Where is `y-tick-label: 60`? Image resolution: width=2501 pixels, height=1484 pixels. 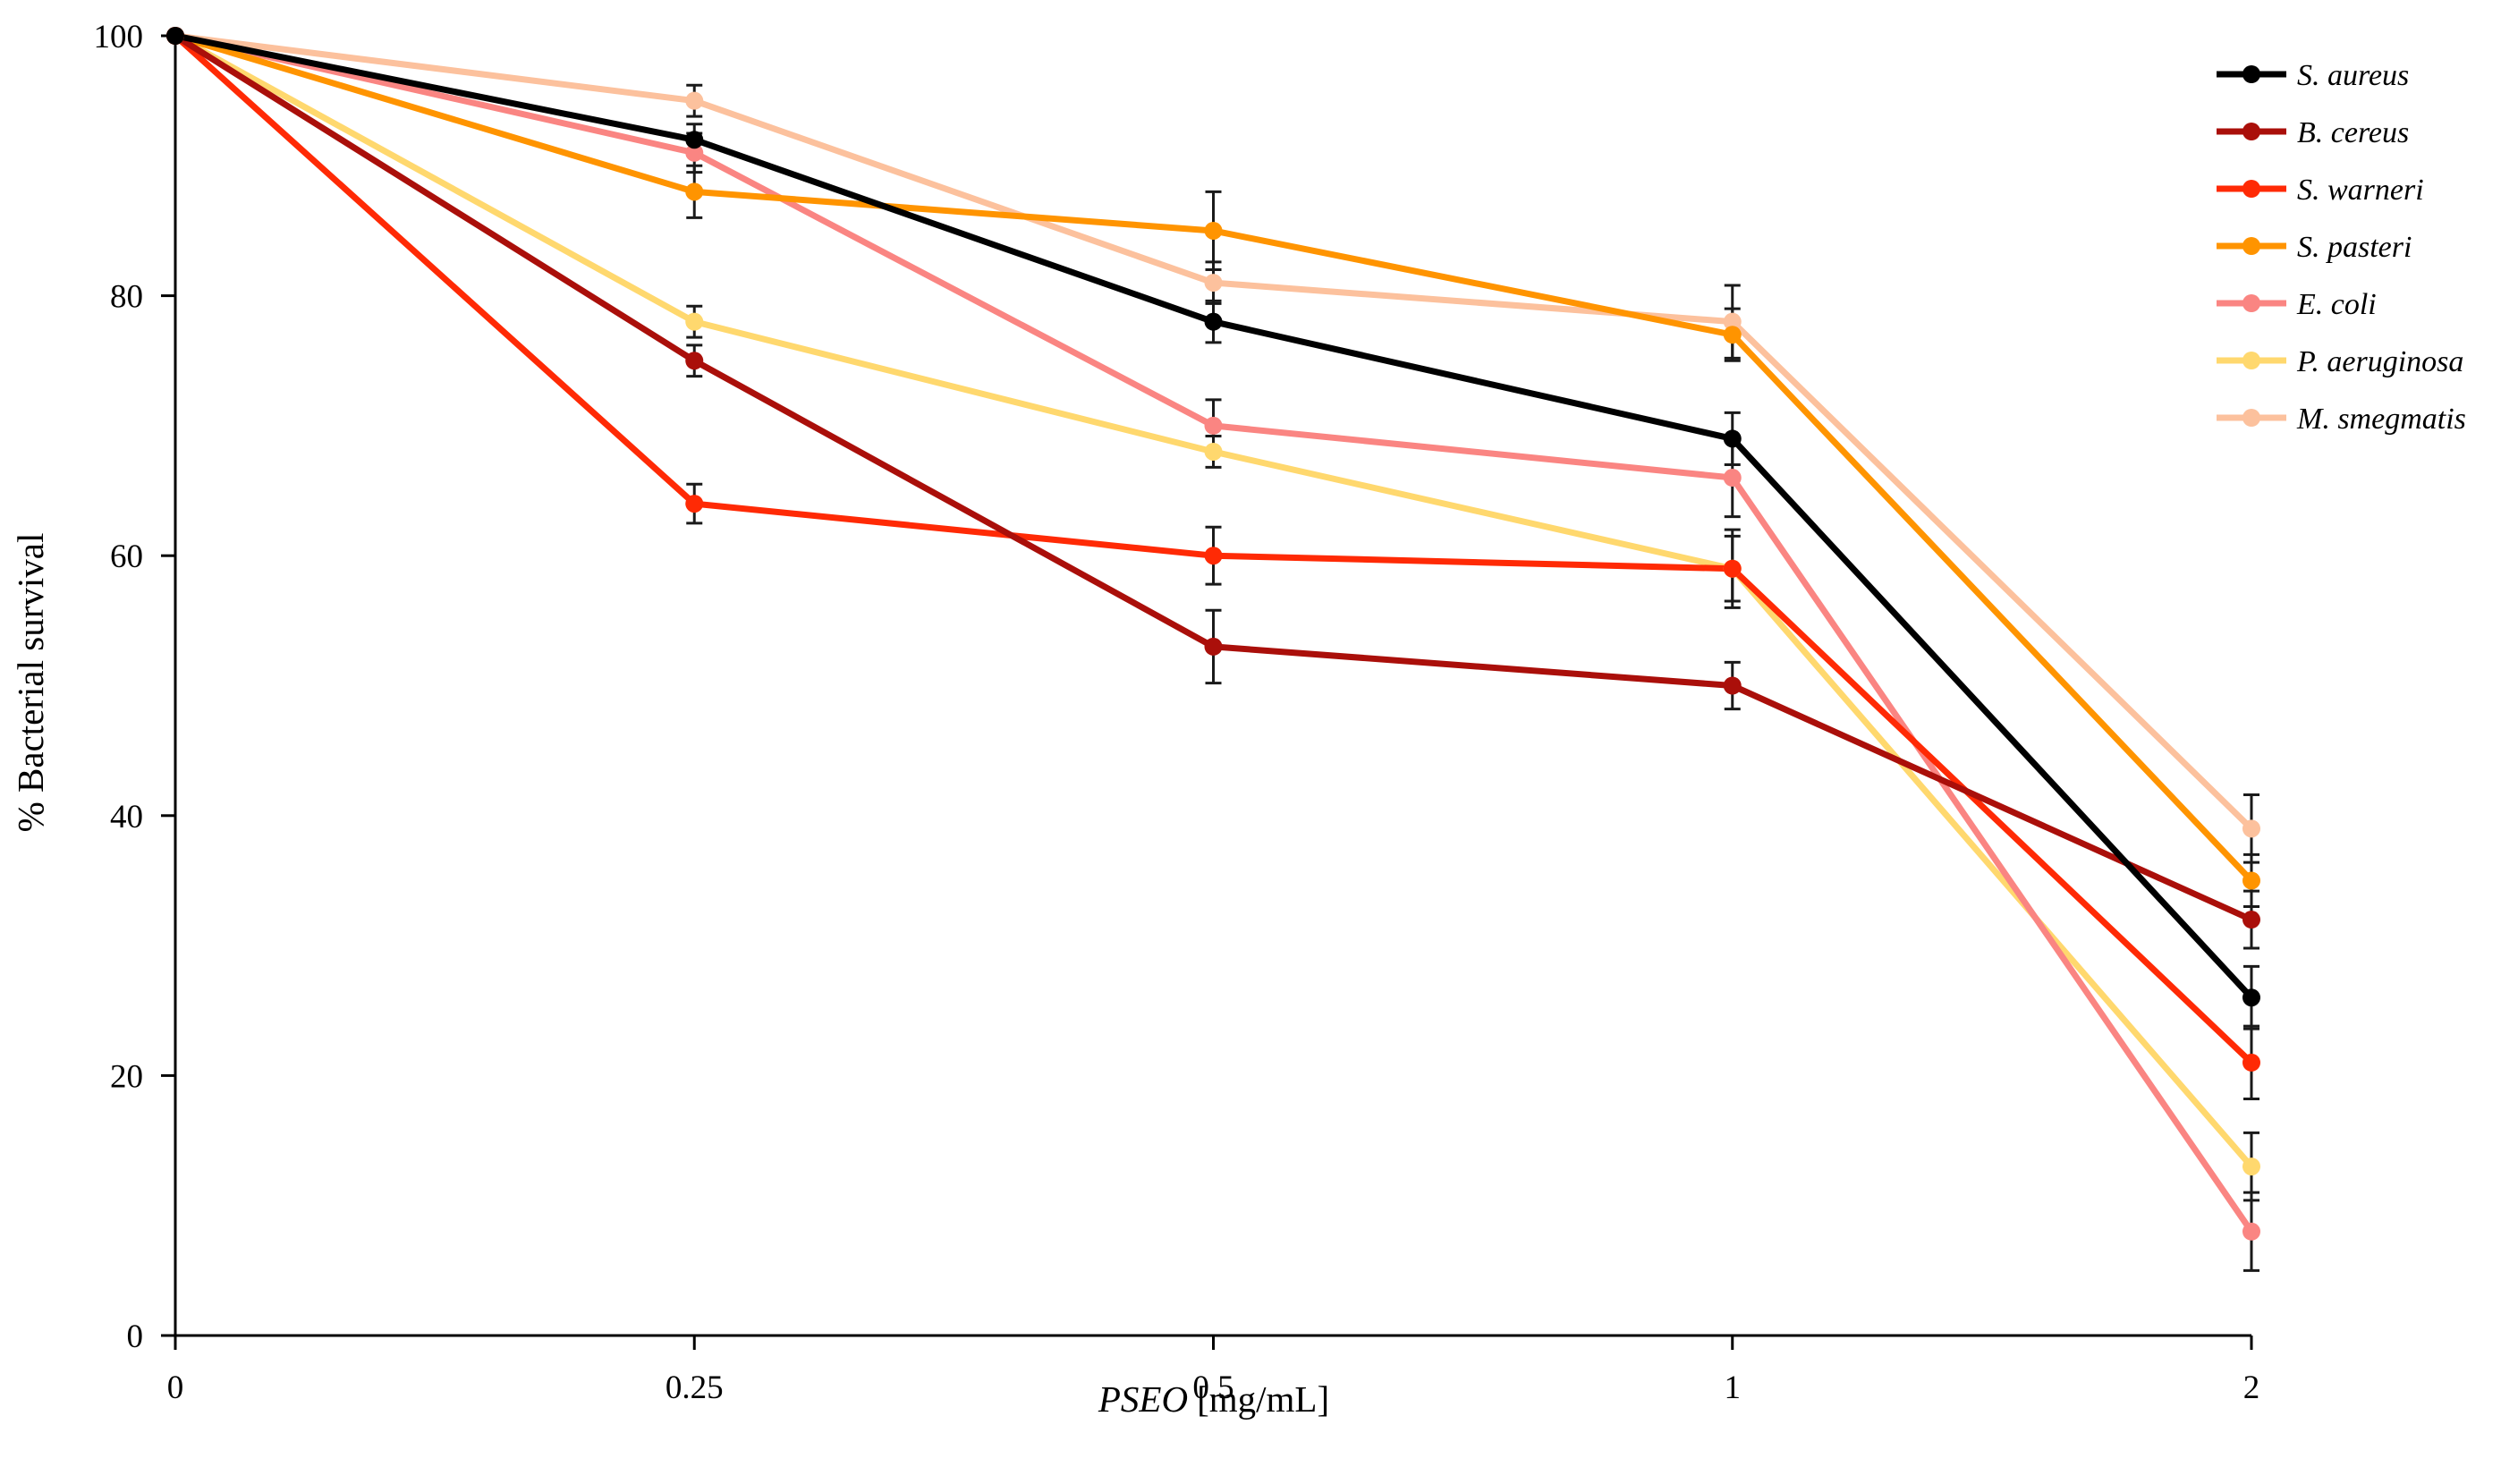
y-tick-label: 60 is located at coordinates (127, 556).